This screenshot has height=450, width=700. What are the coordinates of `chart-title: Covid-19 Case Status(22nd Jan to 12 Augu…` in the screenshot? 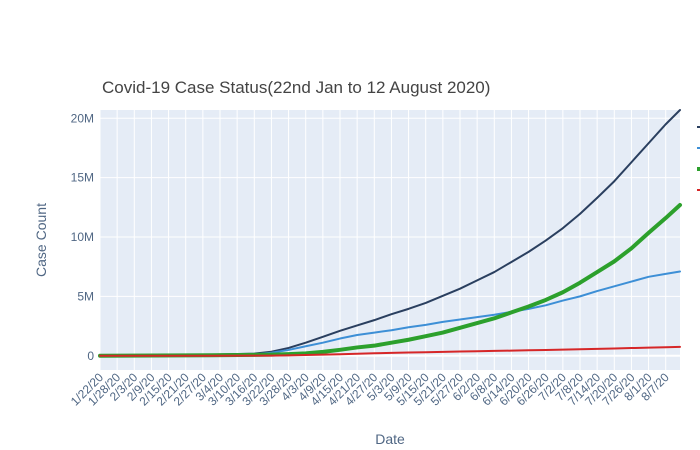 It's located at (296, 87).